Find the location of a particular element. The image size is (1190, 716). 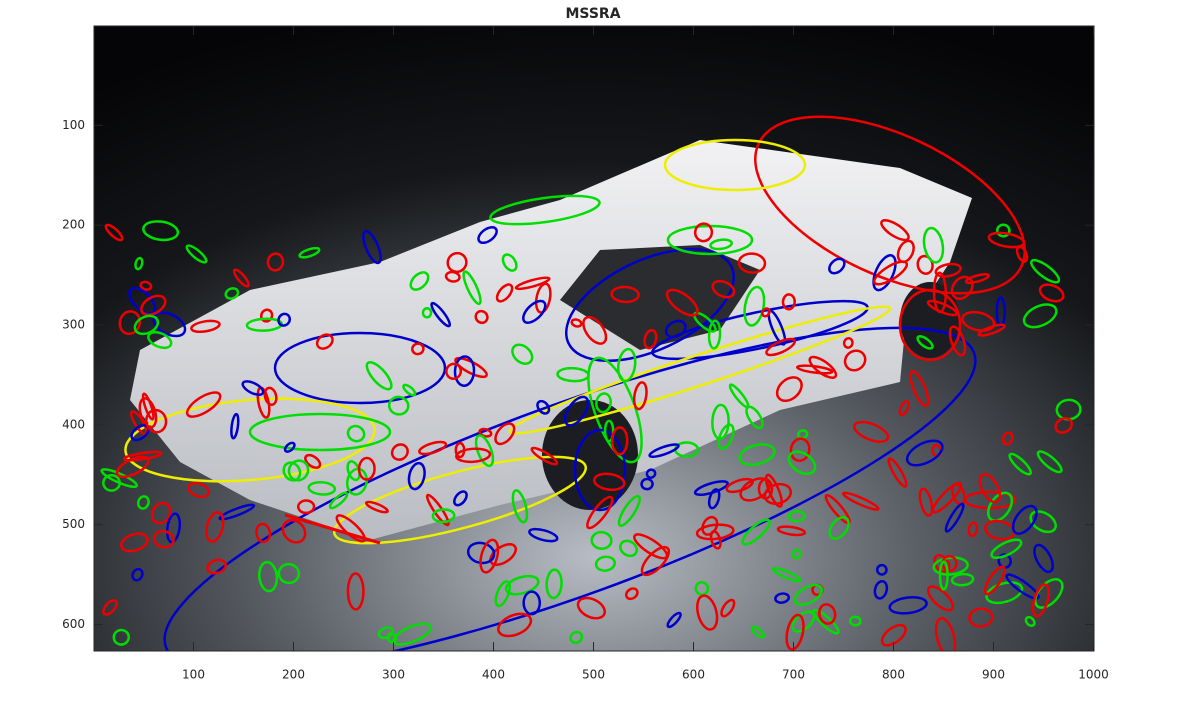

y-tick-label: 300 is located at coordinates (73, 325).